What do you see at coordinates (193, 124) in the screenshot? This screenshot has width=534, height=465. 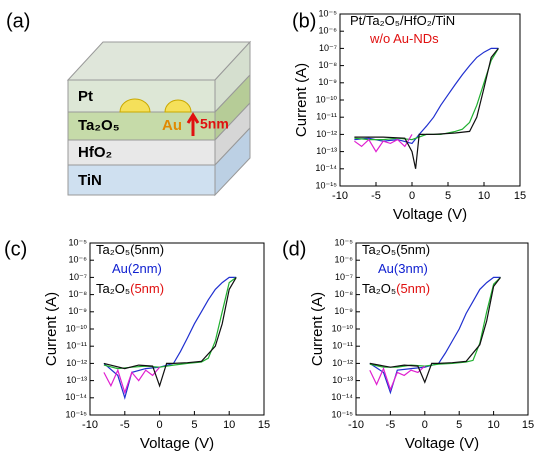 I see `thickness-arrow` at bounding box center [193, 124].